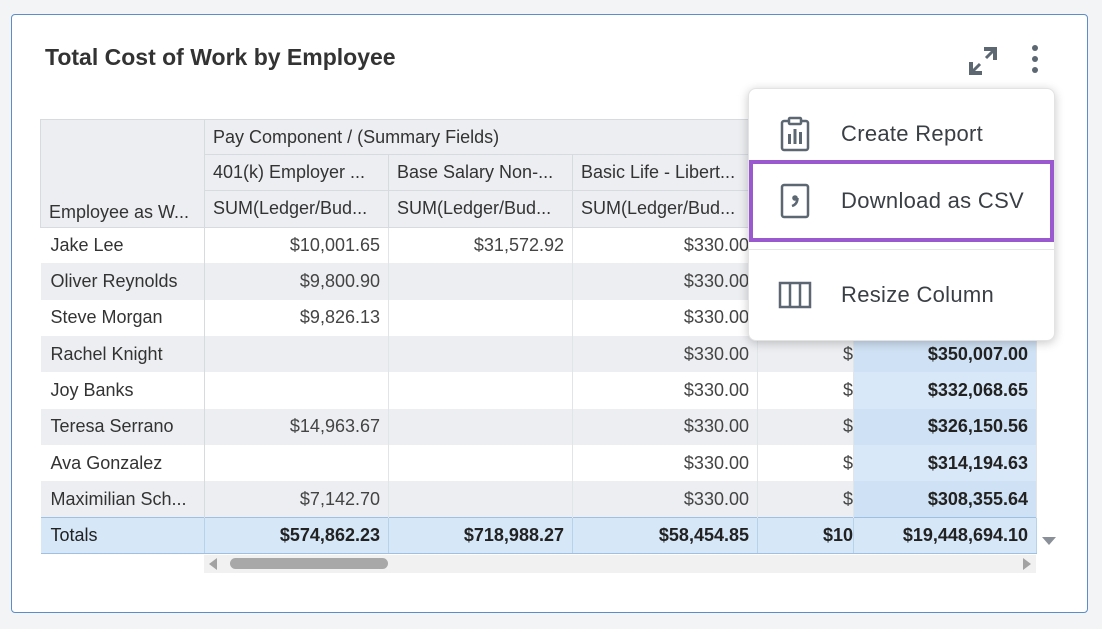 The image size is (1102, 629). I want to click on row-label: Oliver Reynolds, so click(122, 281).